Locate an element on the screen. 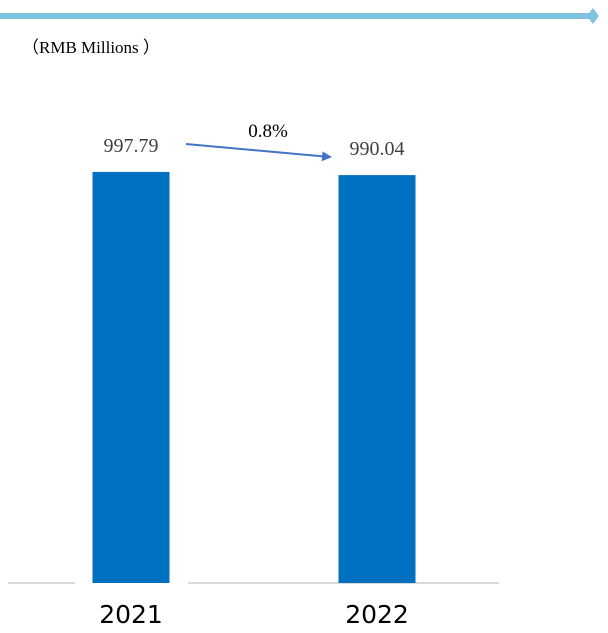 The height and width of the screenshot is (633, 608). change-arrow is located at coordinates (258, 152).